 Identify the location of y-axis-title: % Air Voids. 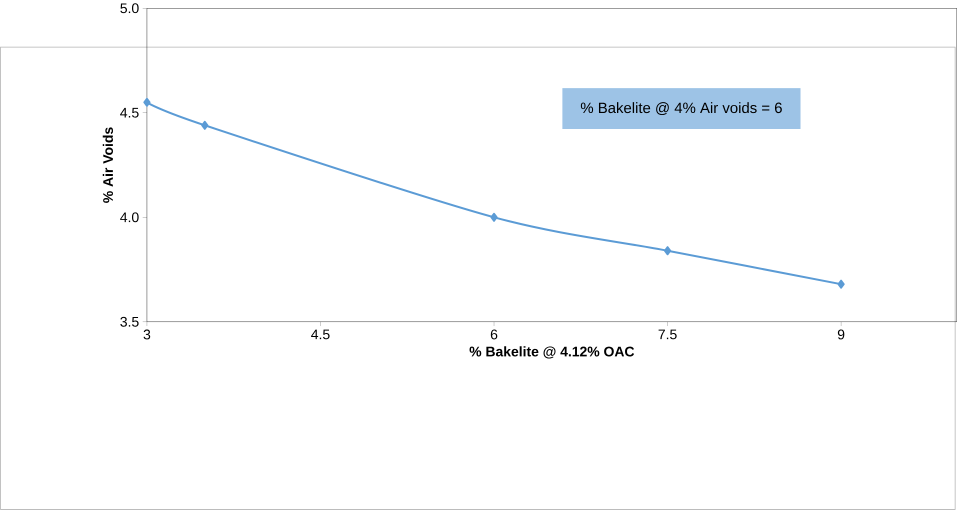
(107, 165).